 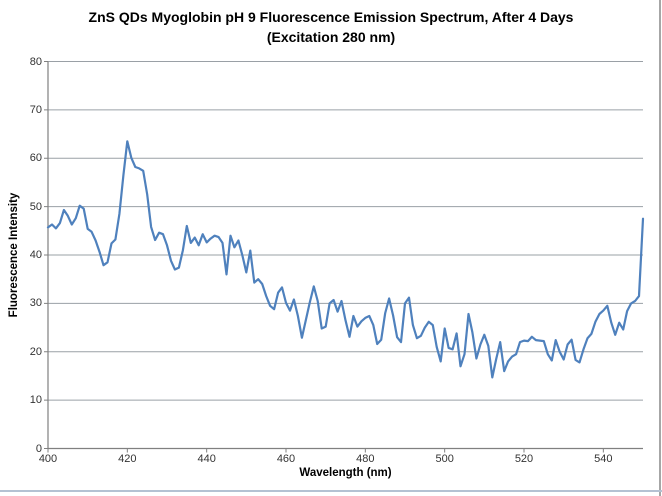 I want to click on y-tick-label: 10, so click(x=35, y=400).